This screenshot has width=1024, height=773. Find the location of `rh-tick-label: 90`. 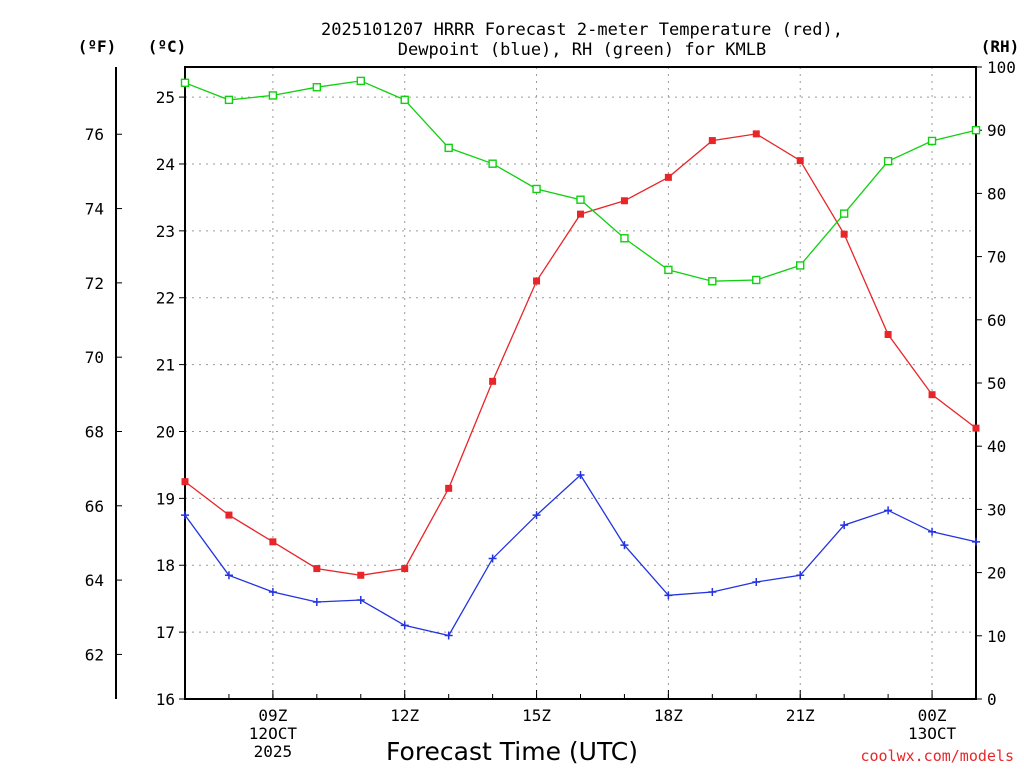

rh-tick-label: 90 is located at coordinates (996, 130).